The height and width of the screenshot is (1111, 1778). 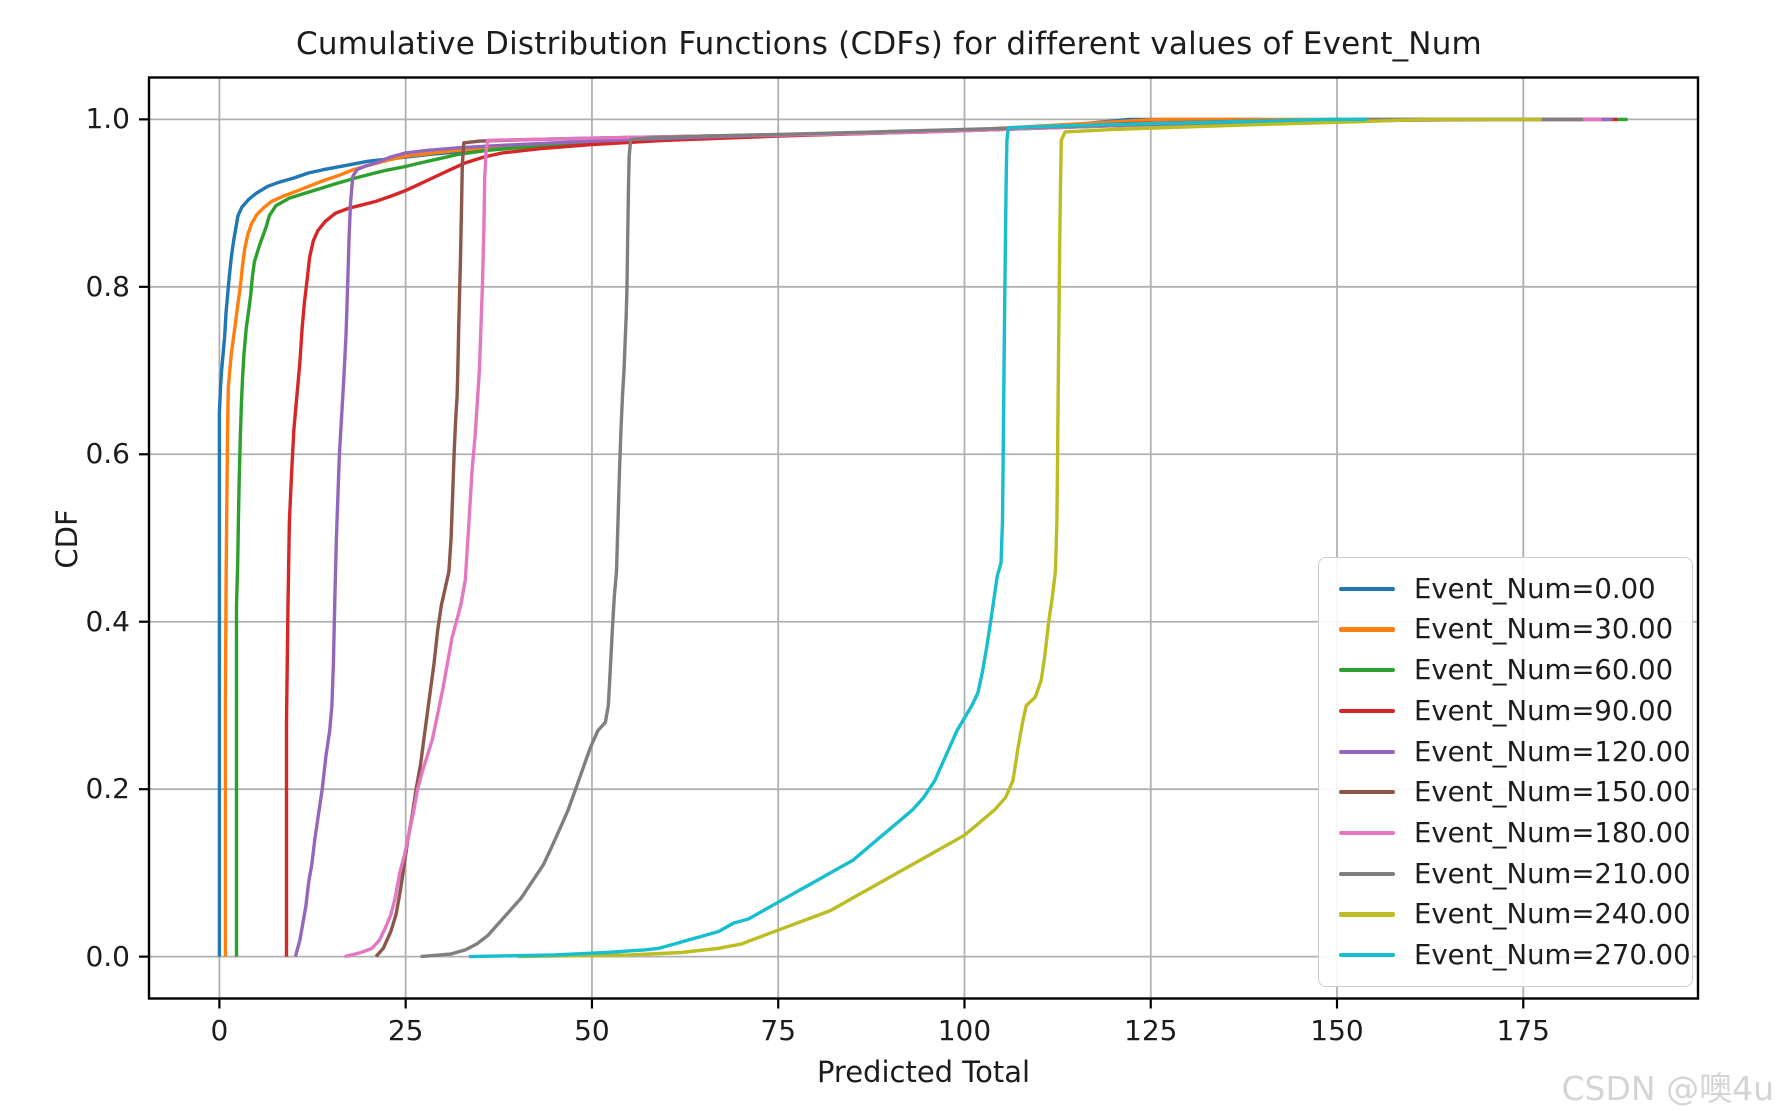 What do you see at coordinates (1544, 629) in the screenshot?
I see `legend-label: Event_Num=30.00` at bounding box center [1544, 629].